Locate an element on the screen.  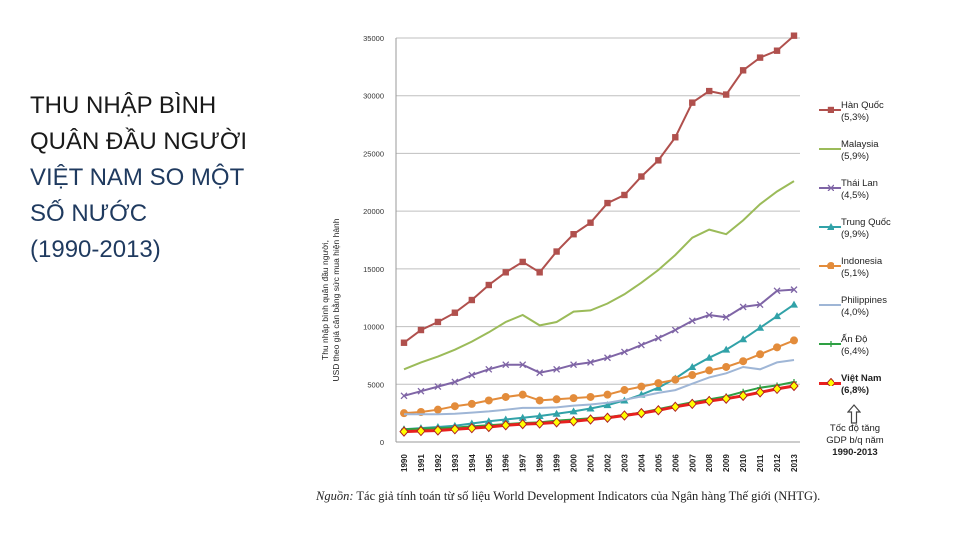
legend-item: Hàn Quốc (5,3%) is located at coordinates (873, 119).